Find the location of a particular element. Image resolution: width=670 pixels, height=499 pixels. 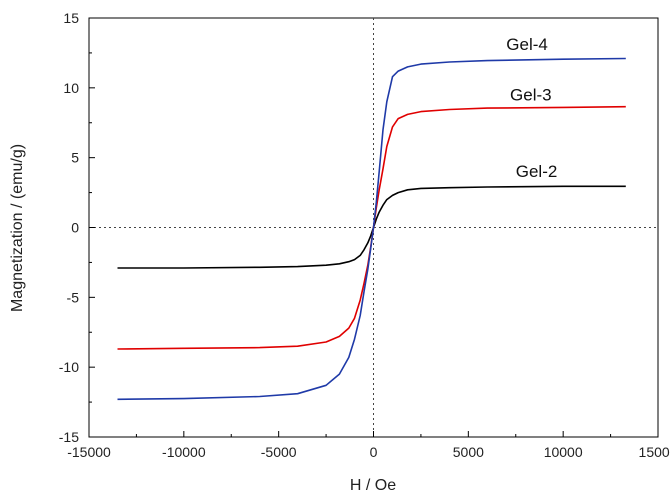

series-label-gel-2: Gel-2 is located at coordinates (537, 171).